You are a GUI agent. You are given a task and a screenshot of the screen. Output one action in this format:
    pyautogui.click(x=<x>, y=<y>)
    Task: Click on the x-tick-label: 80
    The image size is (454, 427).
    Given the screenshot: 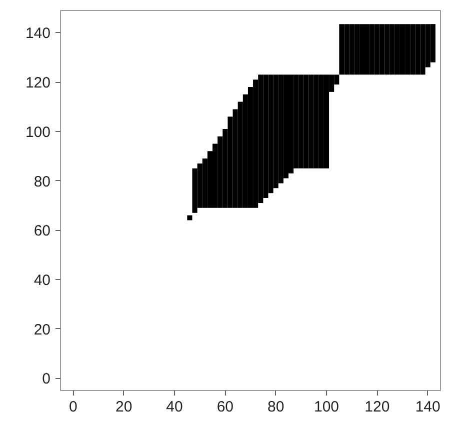 What is the action you would take?
    pyautogui.click(x=275, y=407)
    